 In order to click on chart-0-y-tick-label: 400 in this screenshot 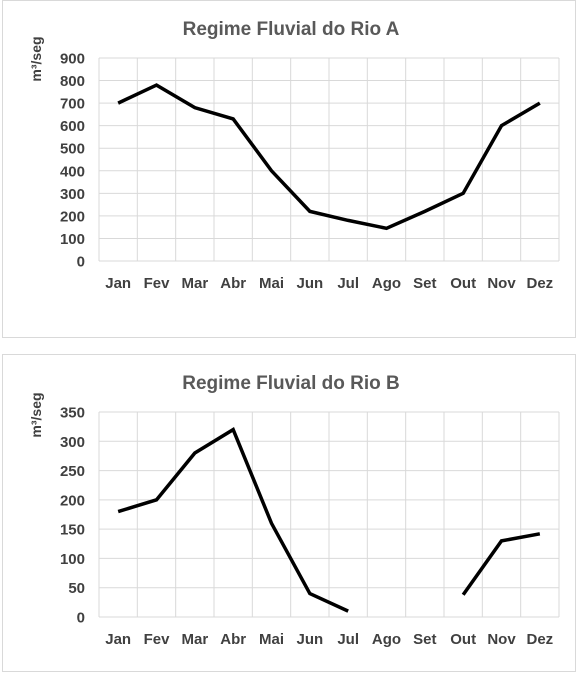, I will do `click(72, 171)`.